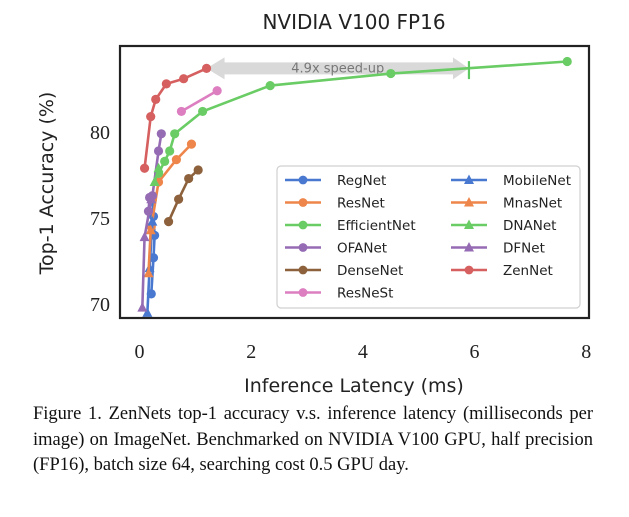 This screenshot has height=517, width=629. I want to click on legend-box, so click(428, 237).